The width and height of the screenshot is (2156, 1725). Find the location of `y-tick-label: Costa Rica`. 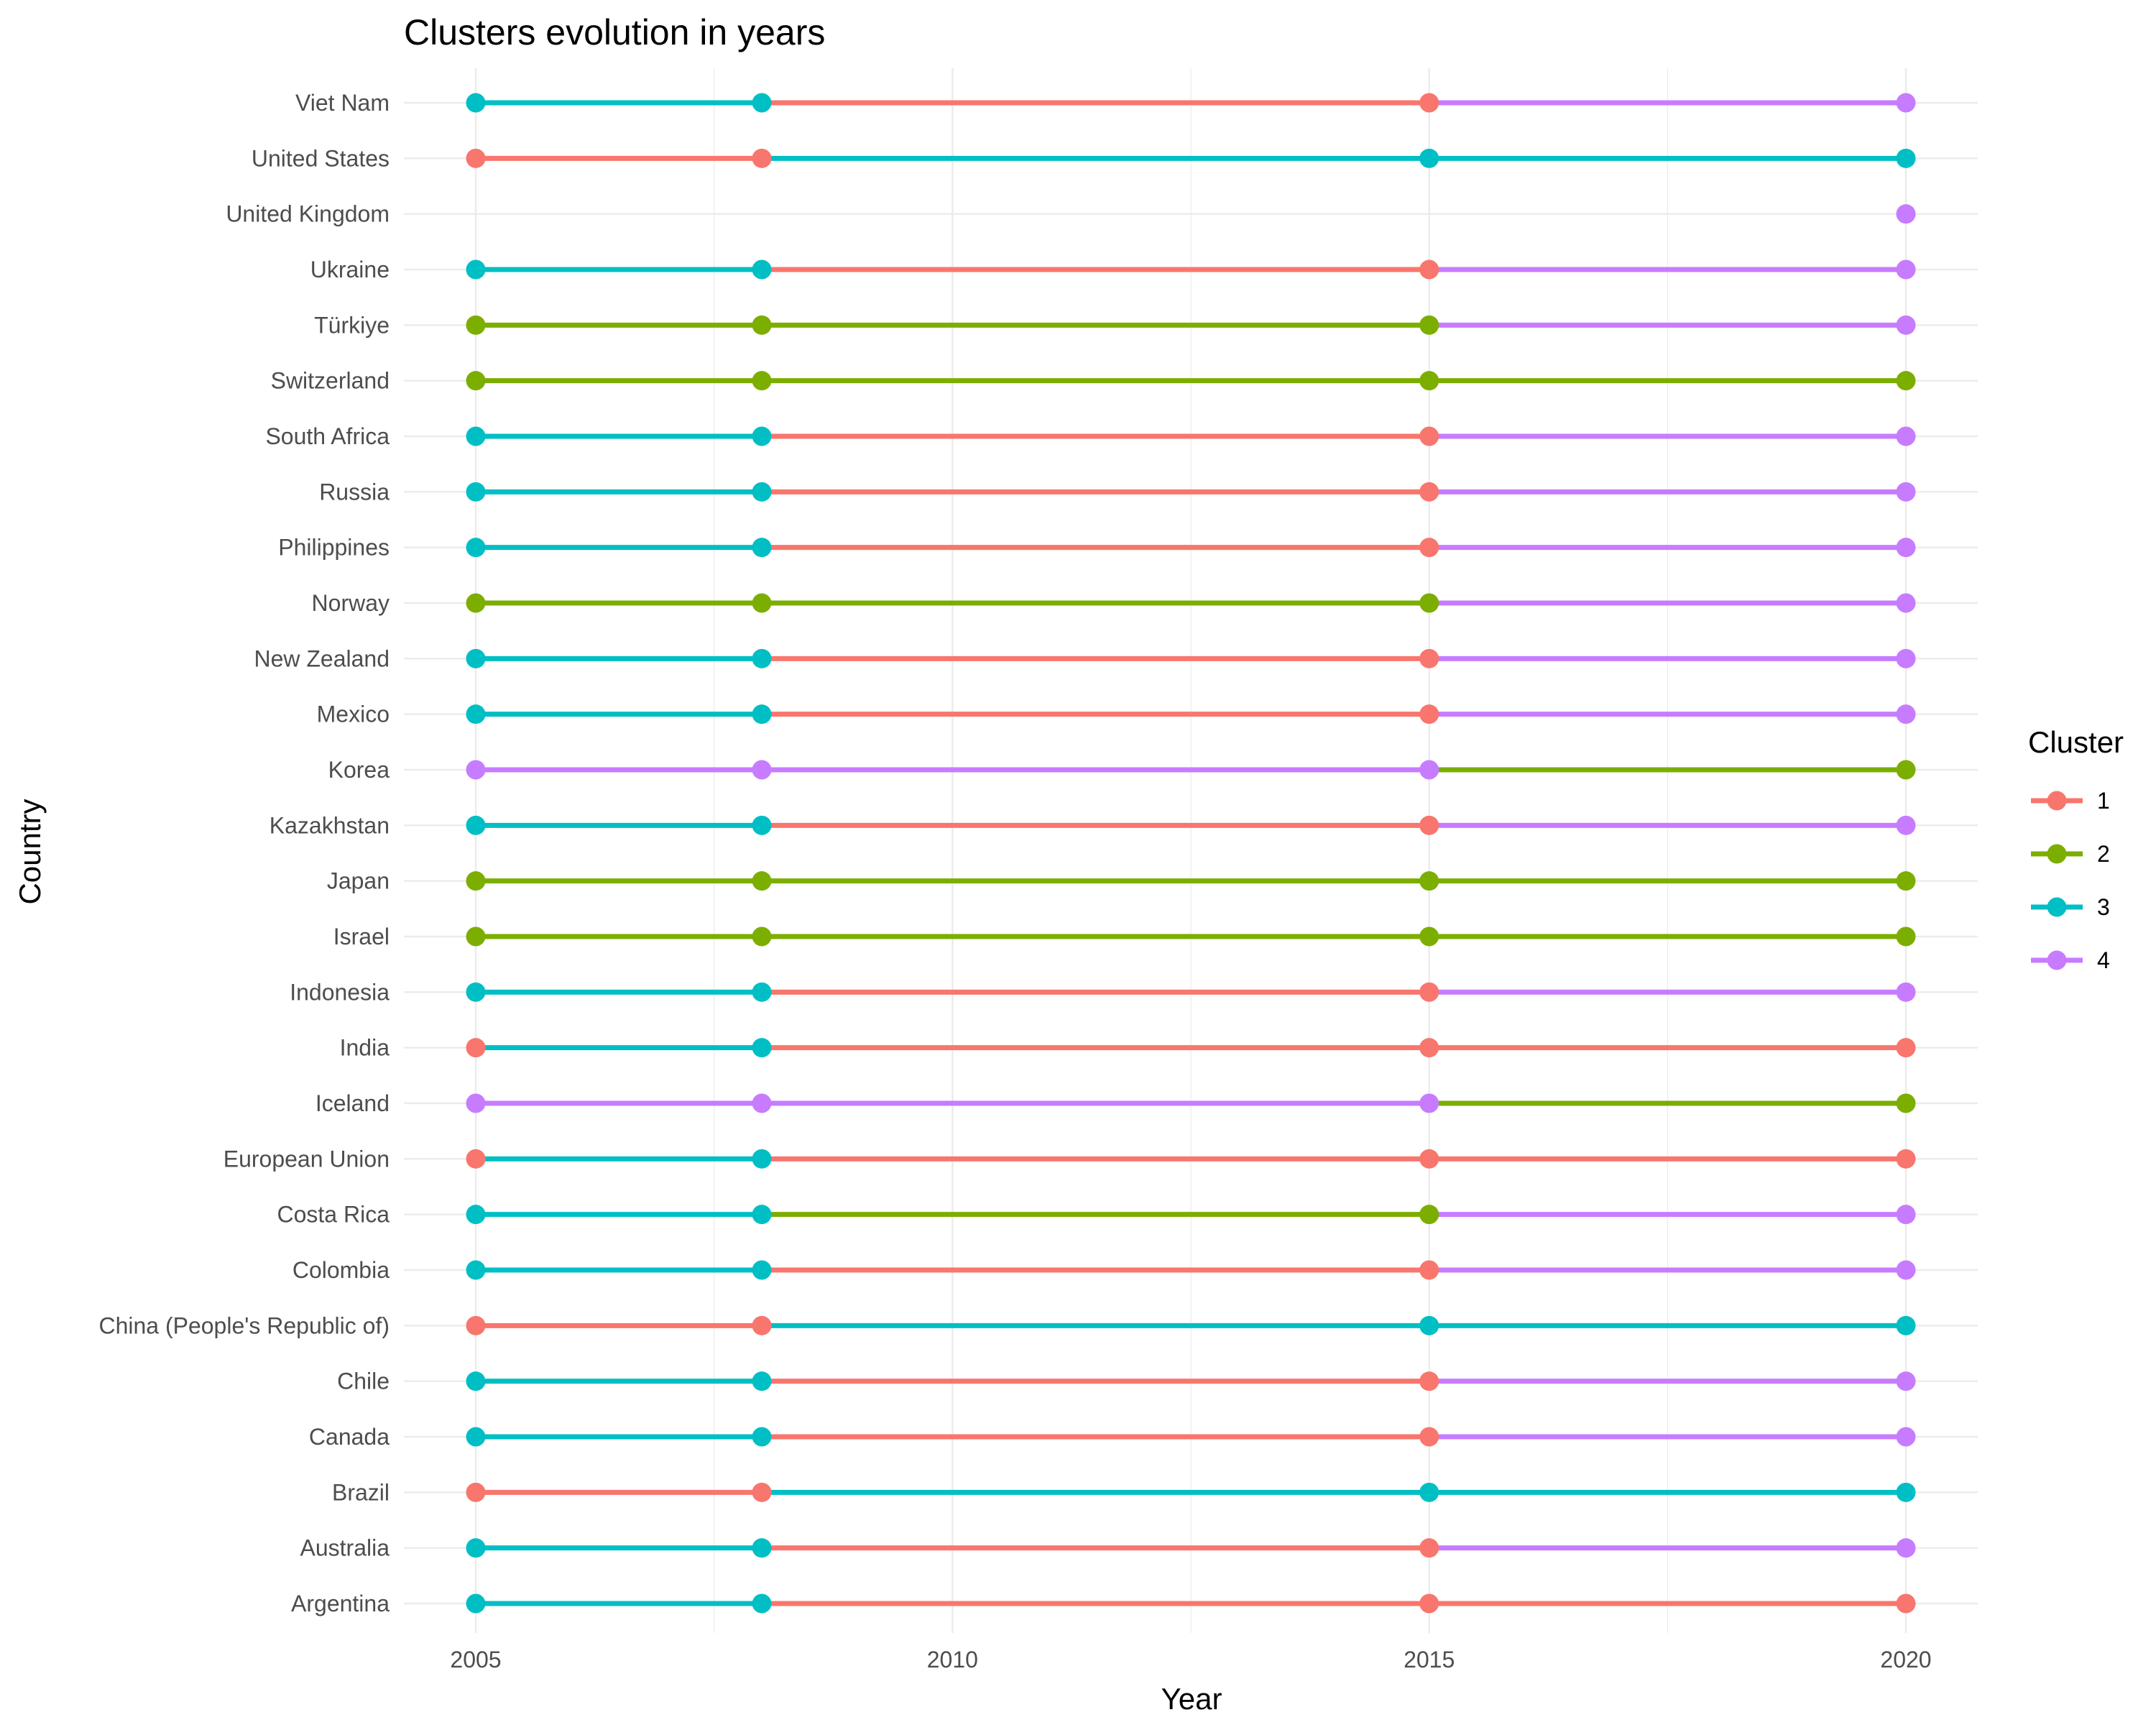

y-tick-label: Costa Rica is located at coordinates (333, 1215).